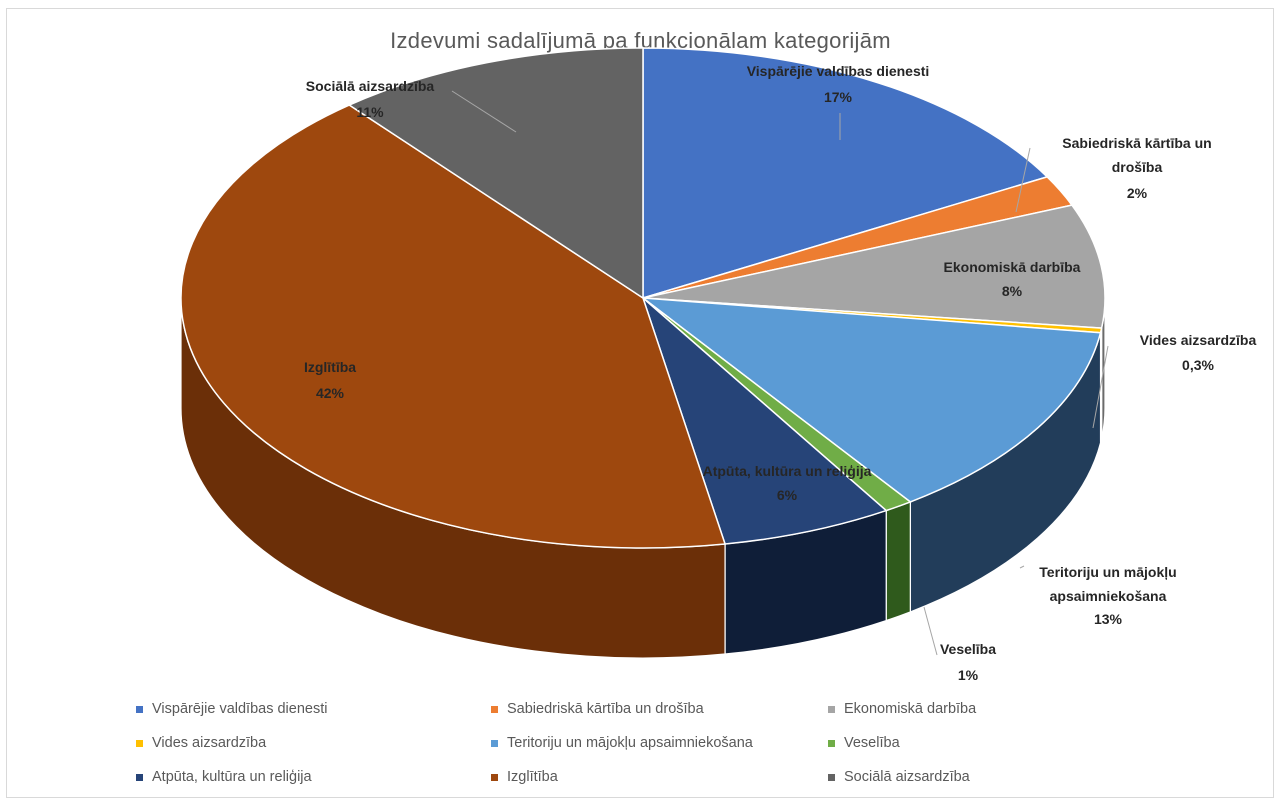 Image resolution: width=1281 pixels, height=805 pixels. I want to click on legend-label: Teritoriju un mājokļu apsaimniekošana, so click(630, 743).